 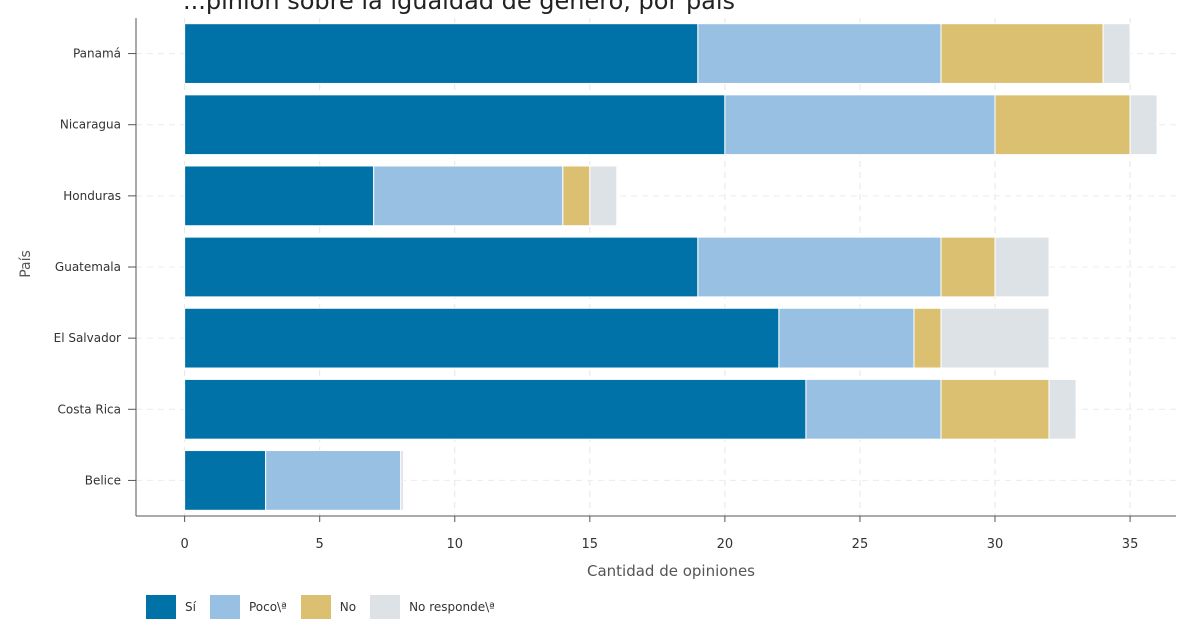 What do you see at coordinates (320, 544) in the screenshot?
I see `x-tick-label: 5` at bounding box center [320, 544].